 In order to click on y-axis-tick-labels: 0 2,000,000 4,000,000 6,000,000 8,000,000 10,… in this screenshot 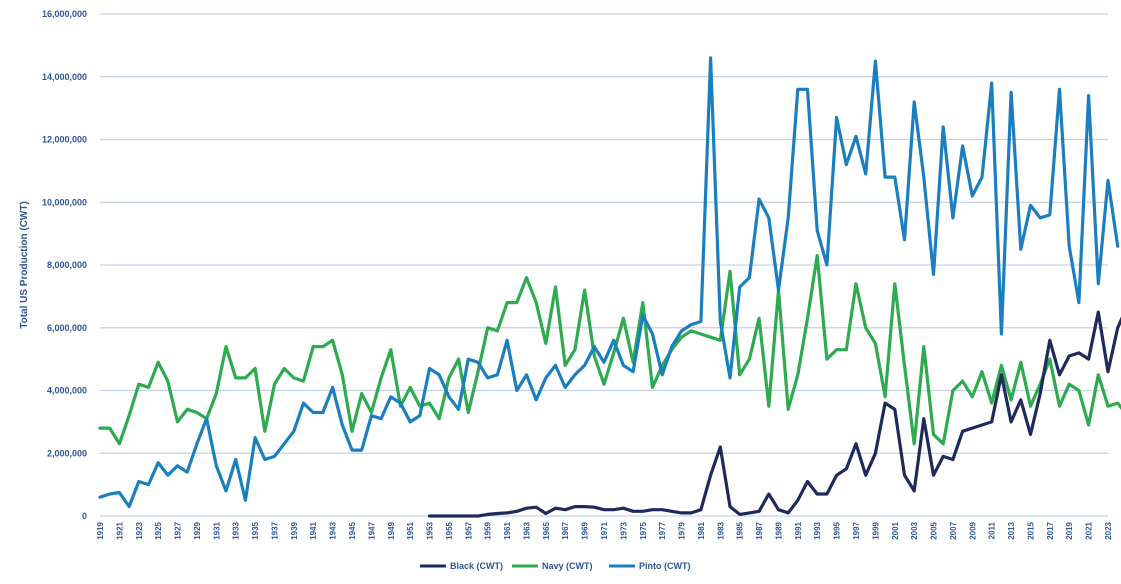, I will do `click(64, 265)`.